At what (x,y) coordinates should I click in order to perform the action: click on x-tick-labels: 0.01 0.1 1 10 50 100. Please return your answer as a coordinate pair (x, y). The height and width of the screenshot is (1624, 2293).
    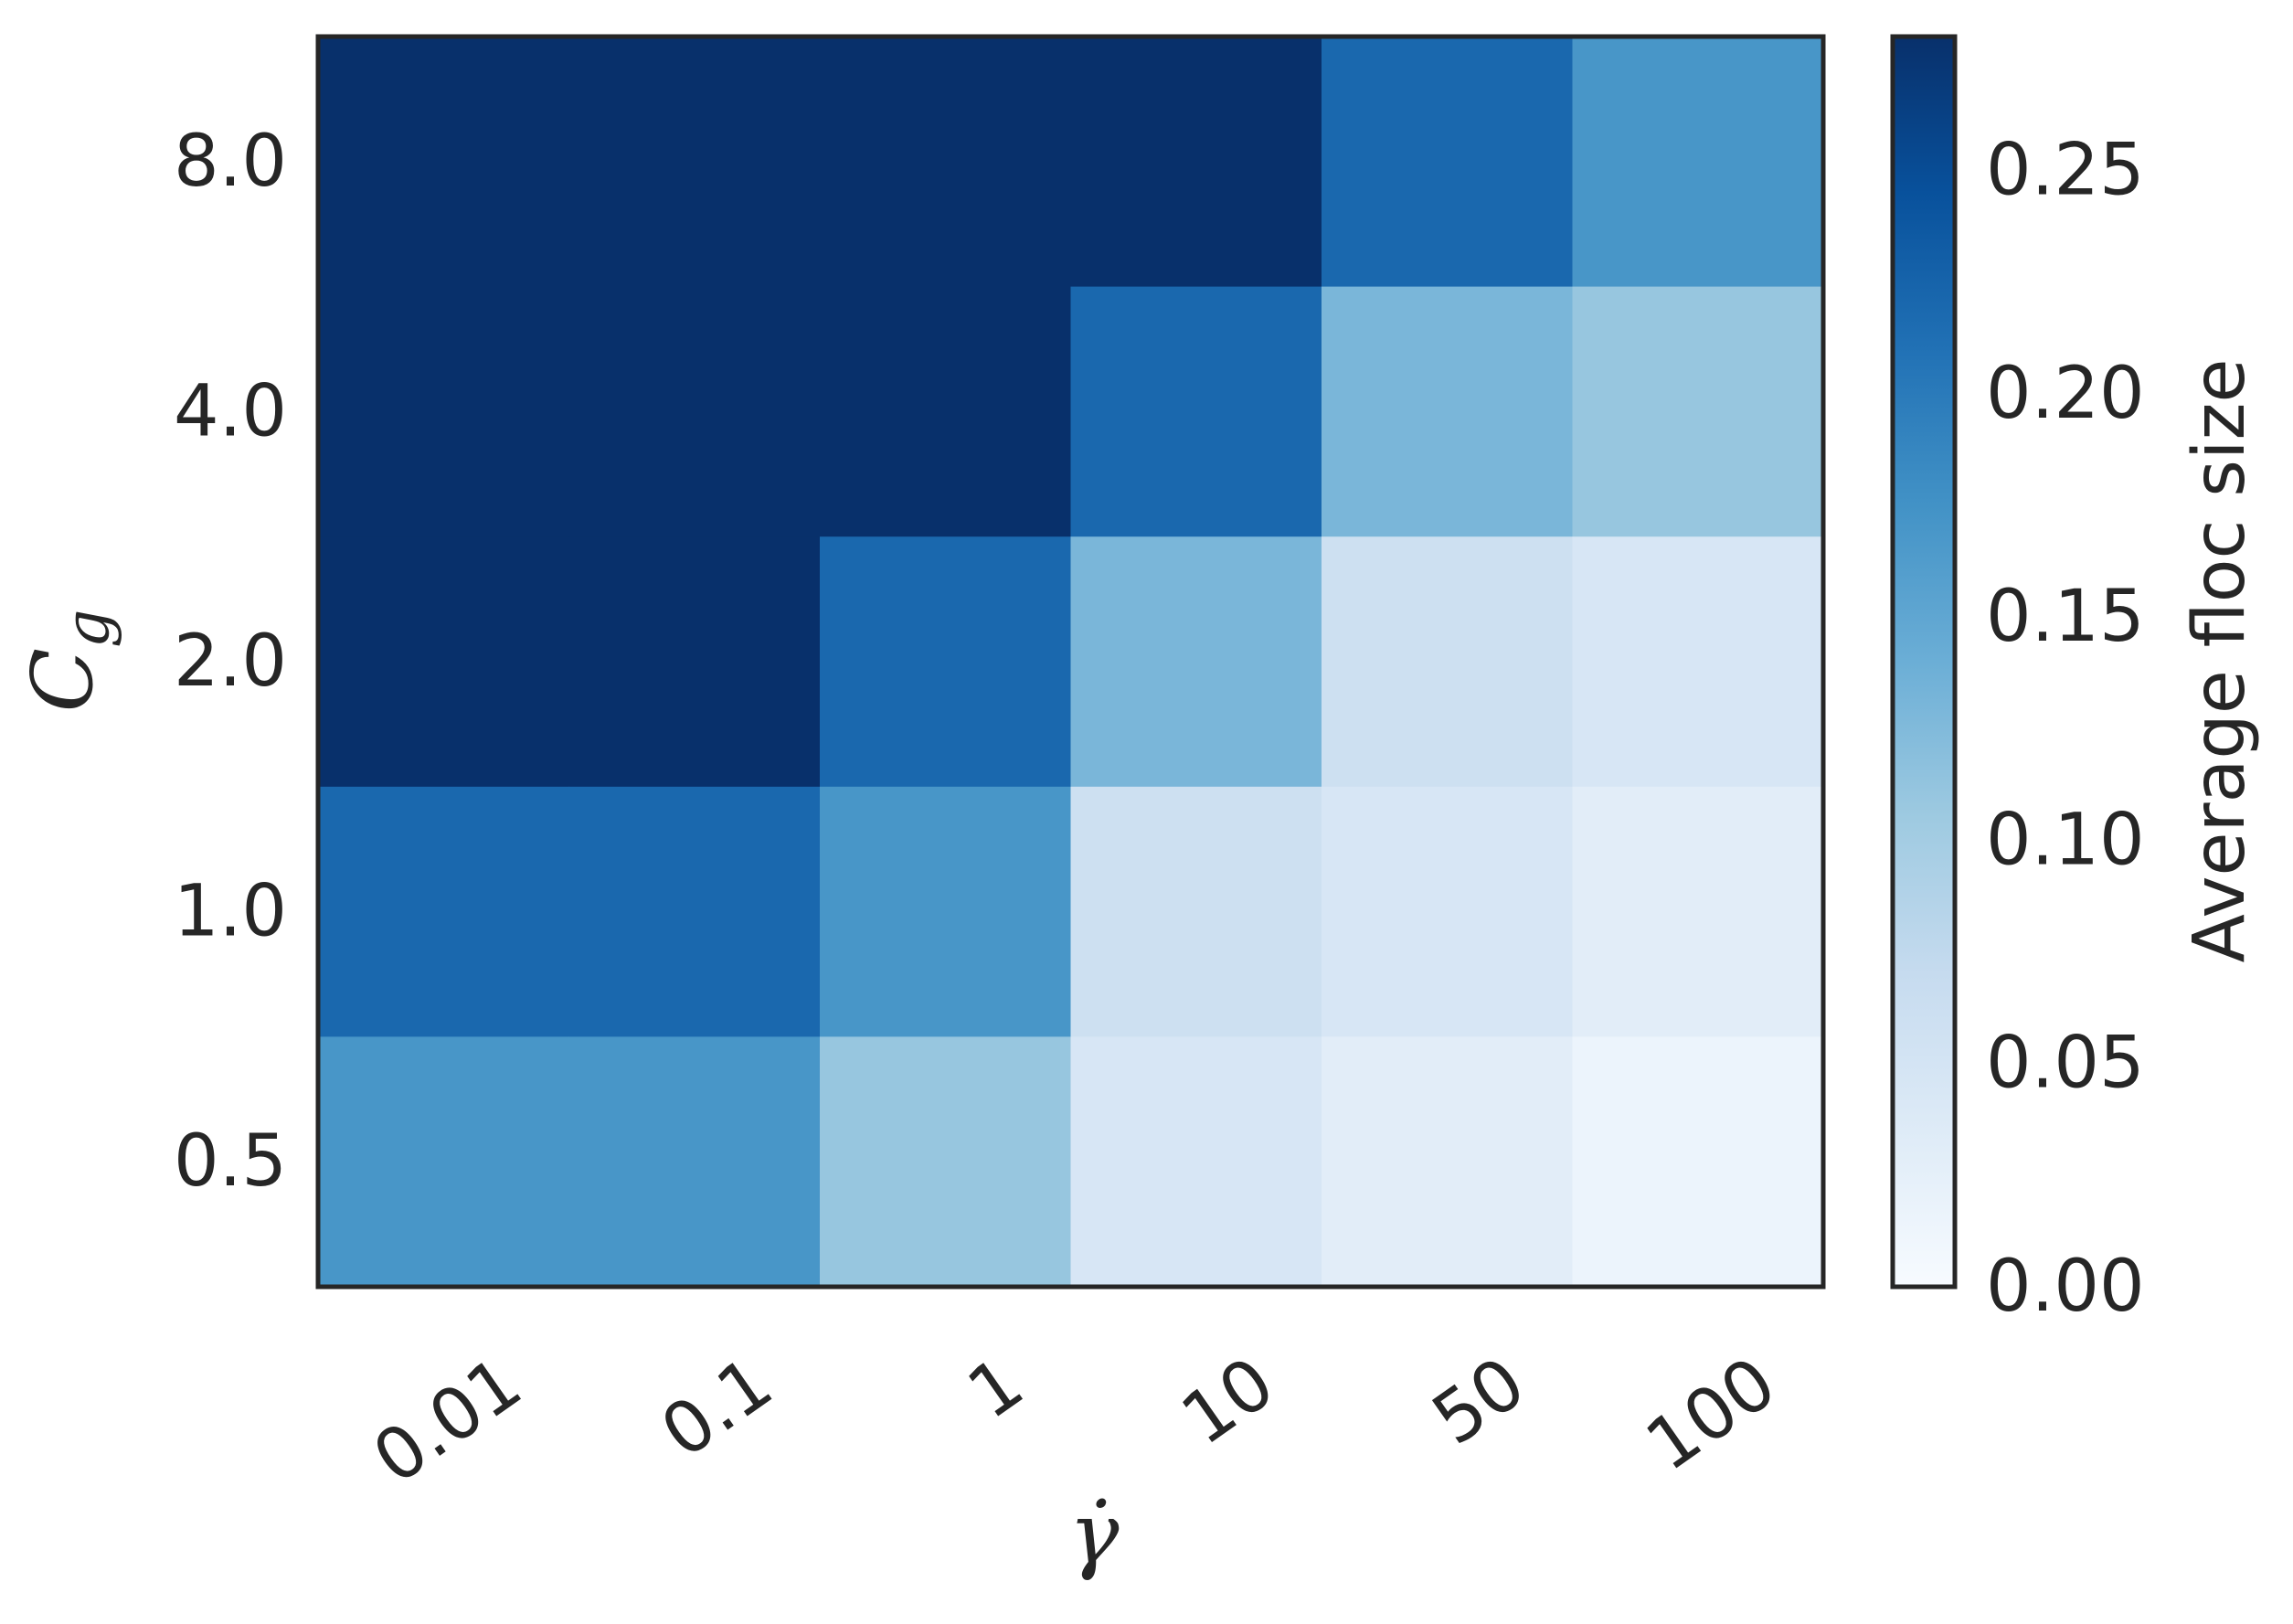
    Looking at the image, I should click on (1074, 1421).